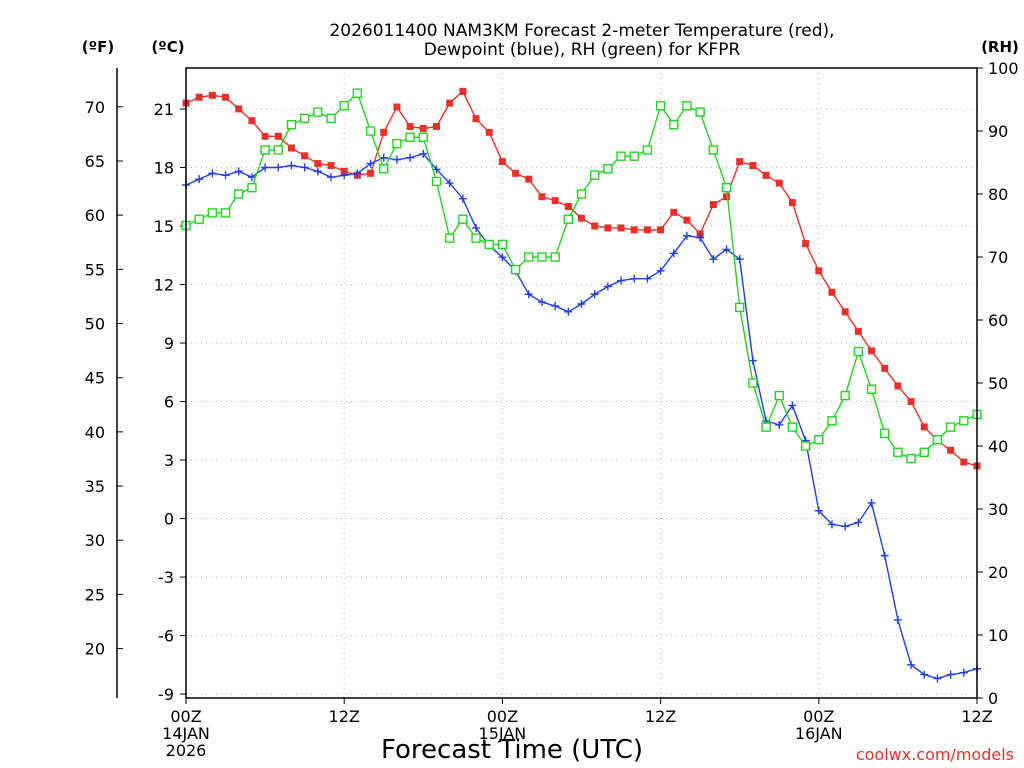  Describe the element at coordinates (95, 215) in the screenshot. I see `fahrenheit-tick-label: 60` at that location.